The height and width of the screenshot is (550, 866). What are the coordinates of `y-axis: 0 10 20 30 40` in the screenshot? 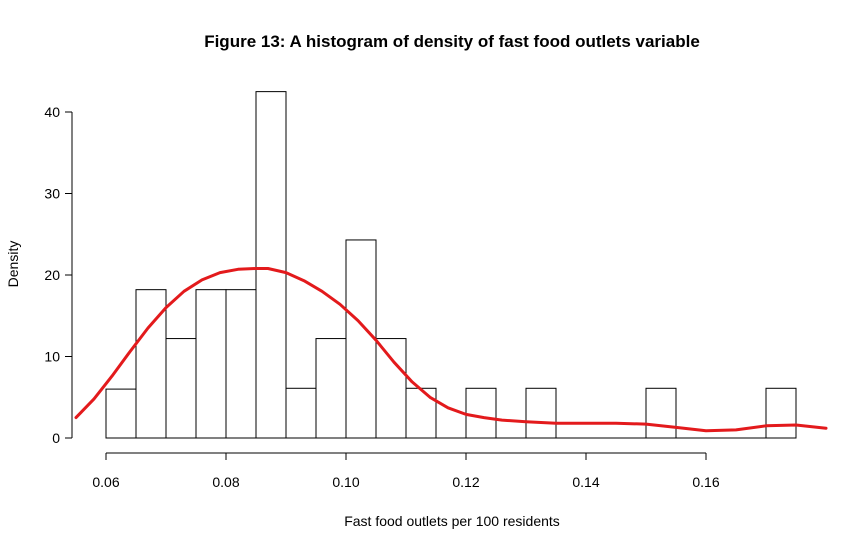 It's located at (58, 275).